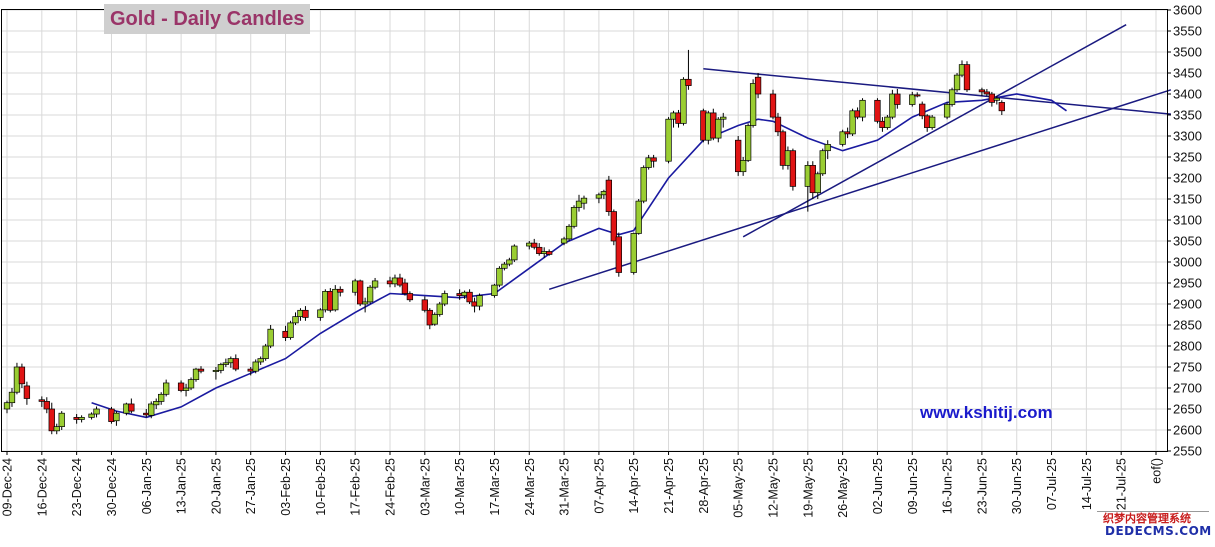  I want to click on x-tick-label: 16-Dec-24, so click(42, 487).